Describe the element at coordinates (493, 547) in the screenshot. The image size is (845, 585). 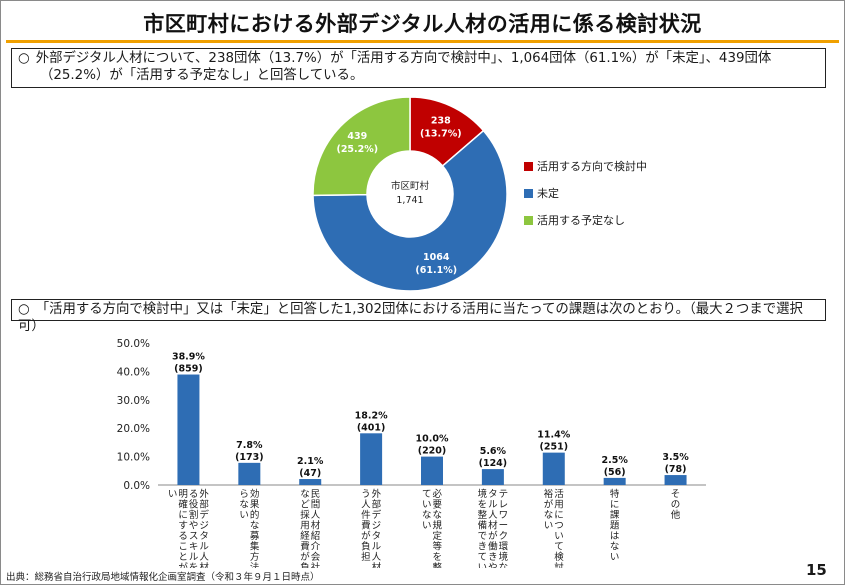
I see `category-label-char: 働` at that location.